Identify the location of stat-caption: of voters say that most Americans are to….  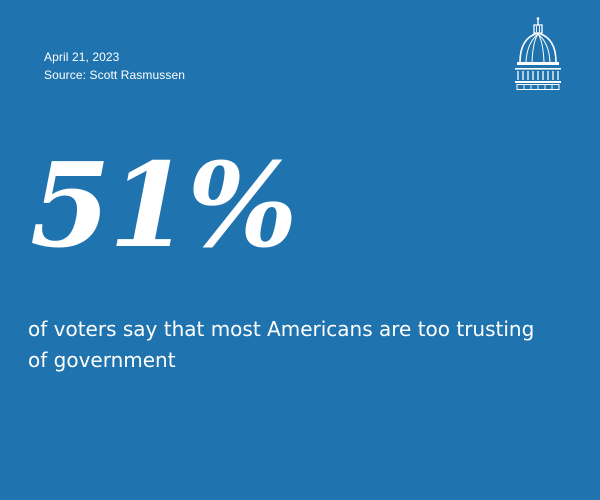
(281, 344).